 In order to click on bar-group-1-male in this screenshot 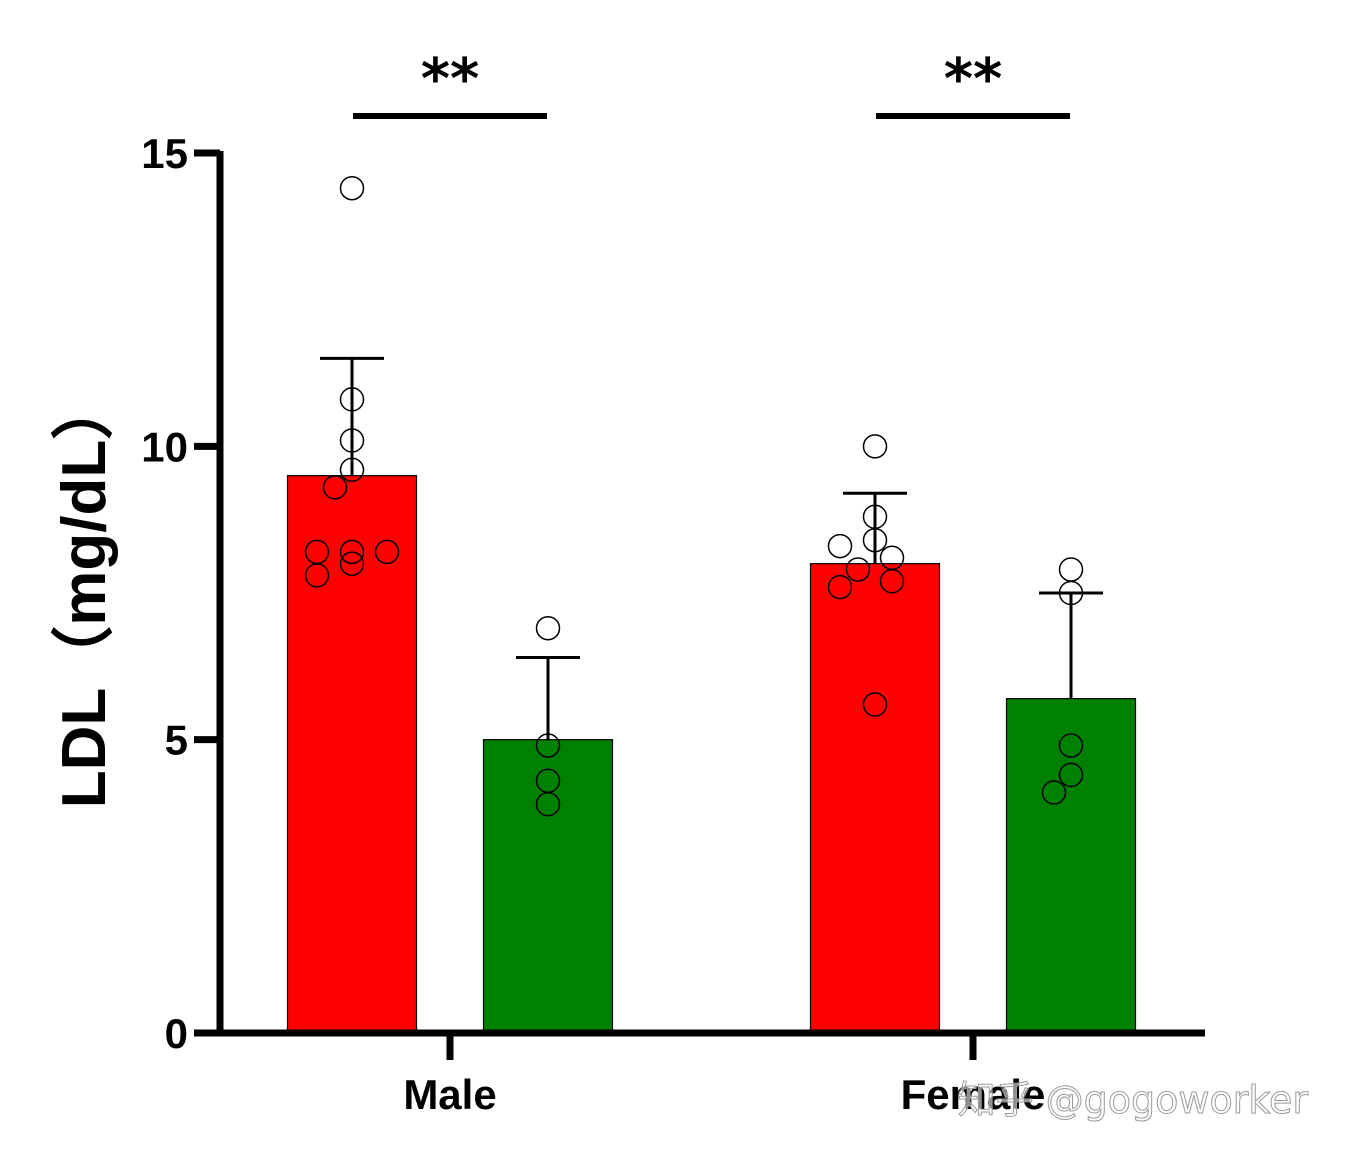, I will do `click(352, 754)`.